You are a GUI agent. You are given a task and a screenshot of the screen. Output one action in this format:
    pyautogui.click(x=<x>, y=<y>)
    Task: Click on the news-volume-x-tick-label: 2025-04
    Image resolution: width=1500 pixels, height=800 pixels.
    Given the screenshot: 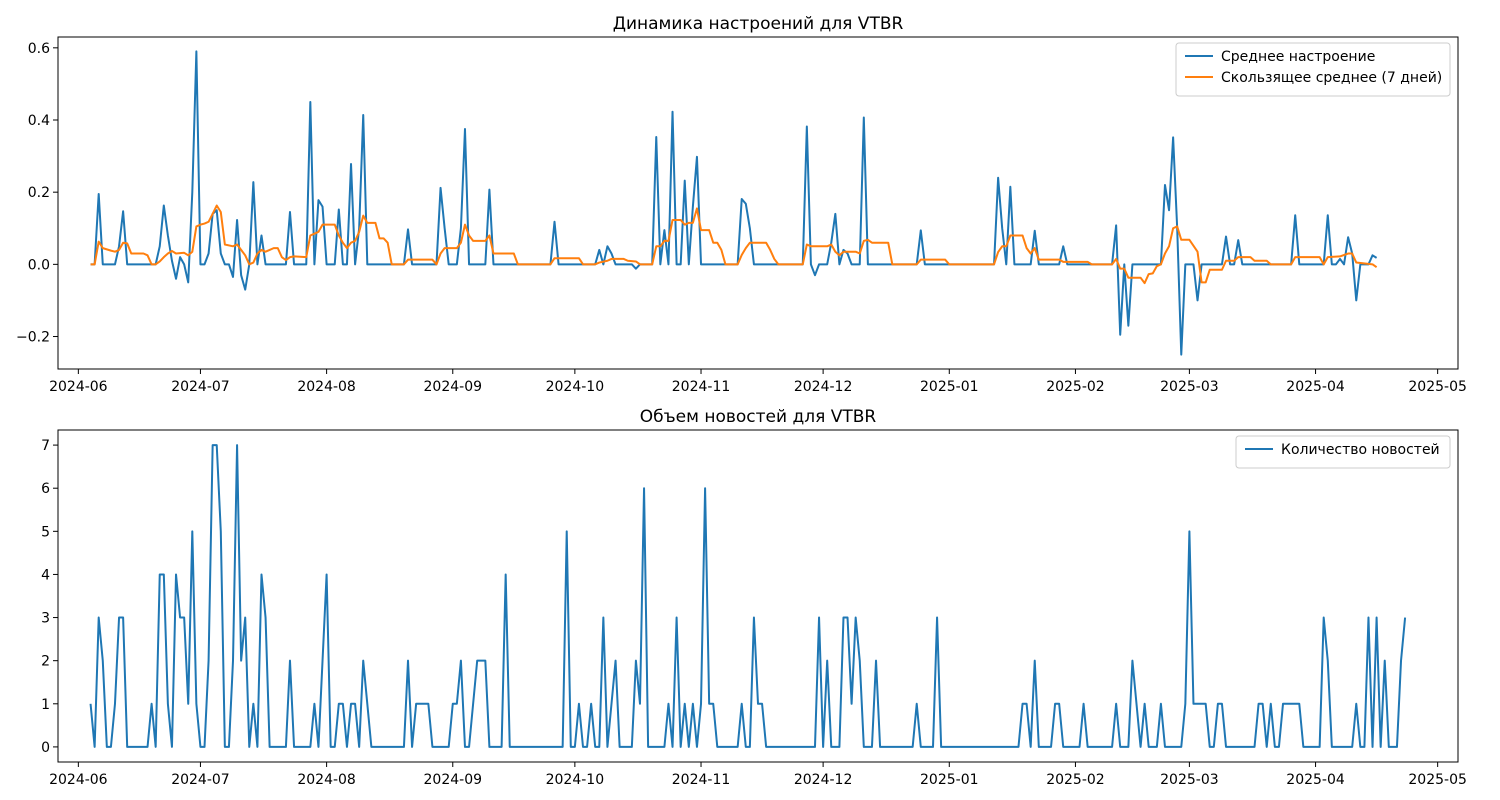 What is the action you would take?
    pyautogui.click(x=1315, y=780)
    